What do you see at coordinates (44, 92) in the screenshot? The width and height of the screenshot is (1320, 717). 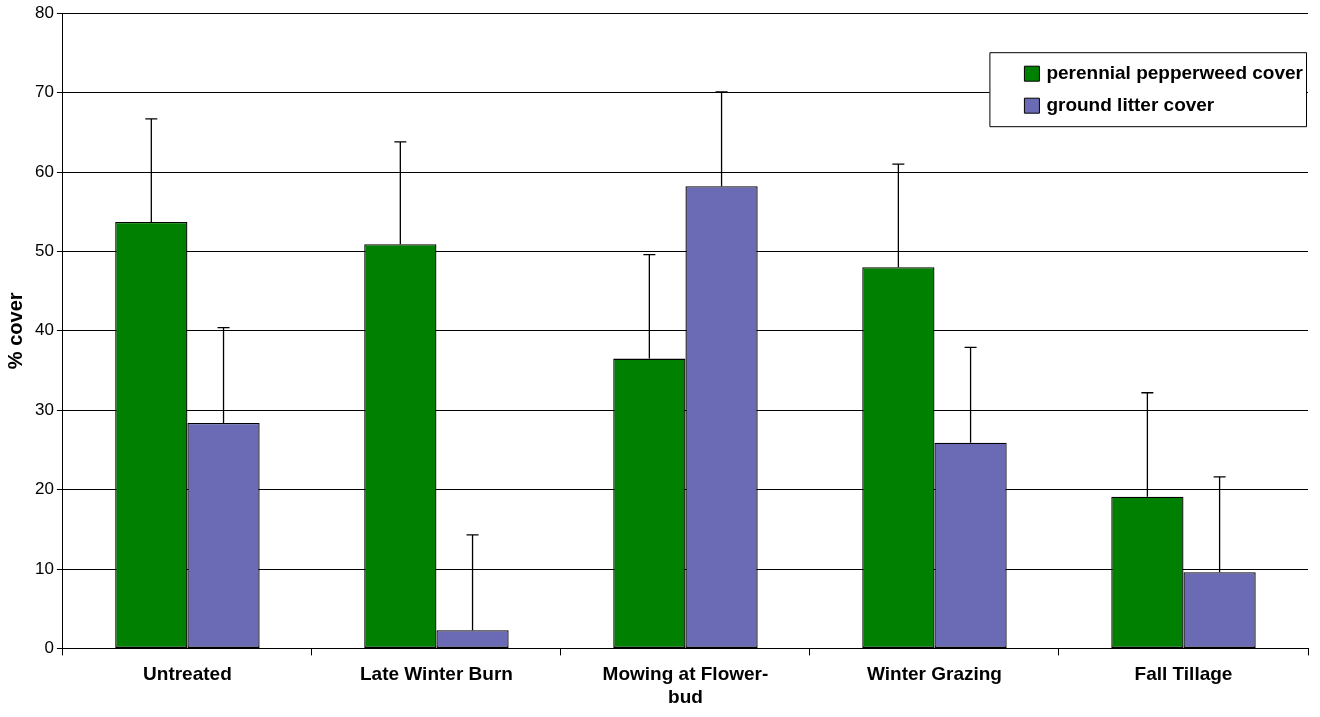 I see `y-tick-label: 70` at bounding box center [44, 92].